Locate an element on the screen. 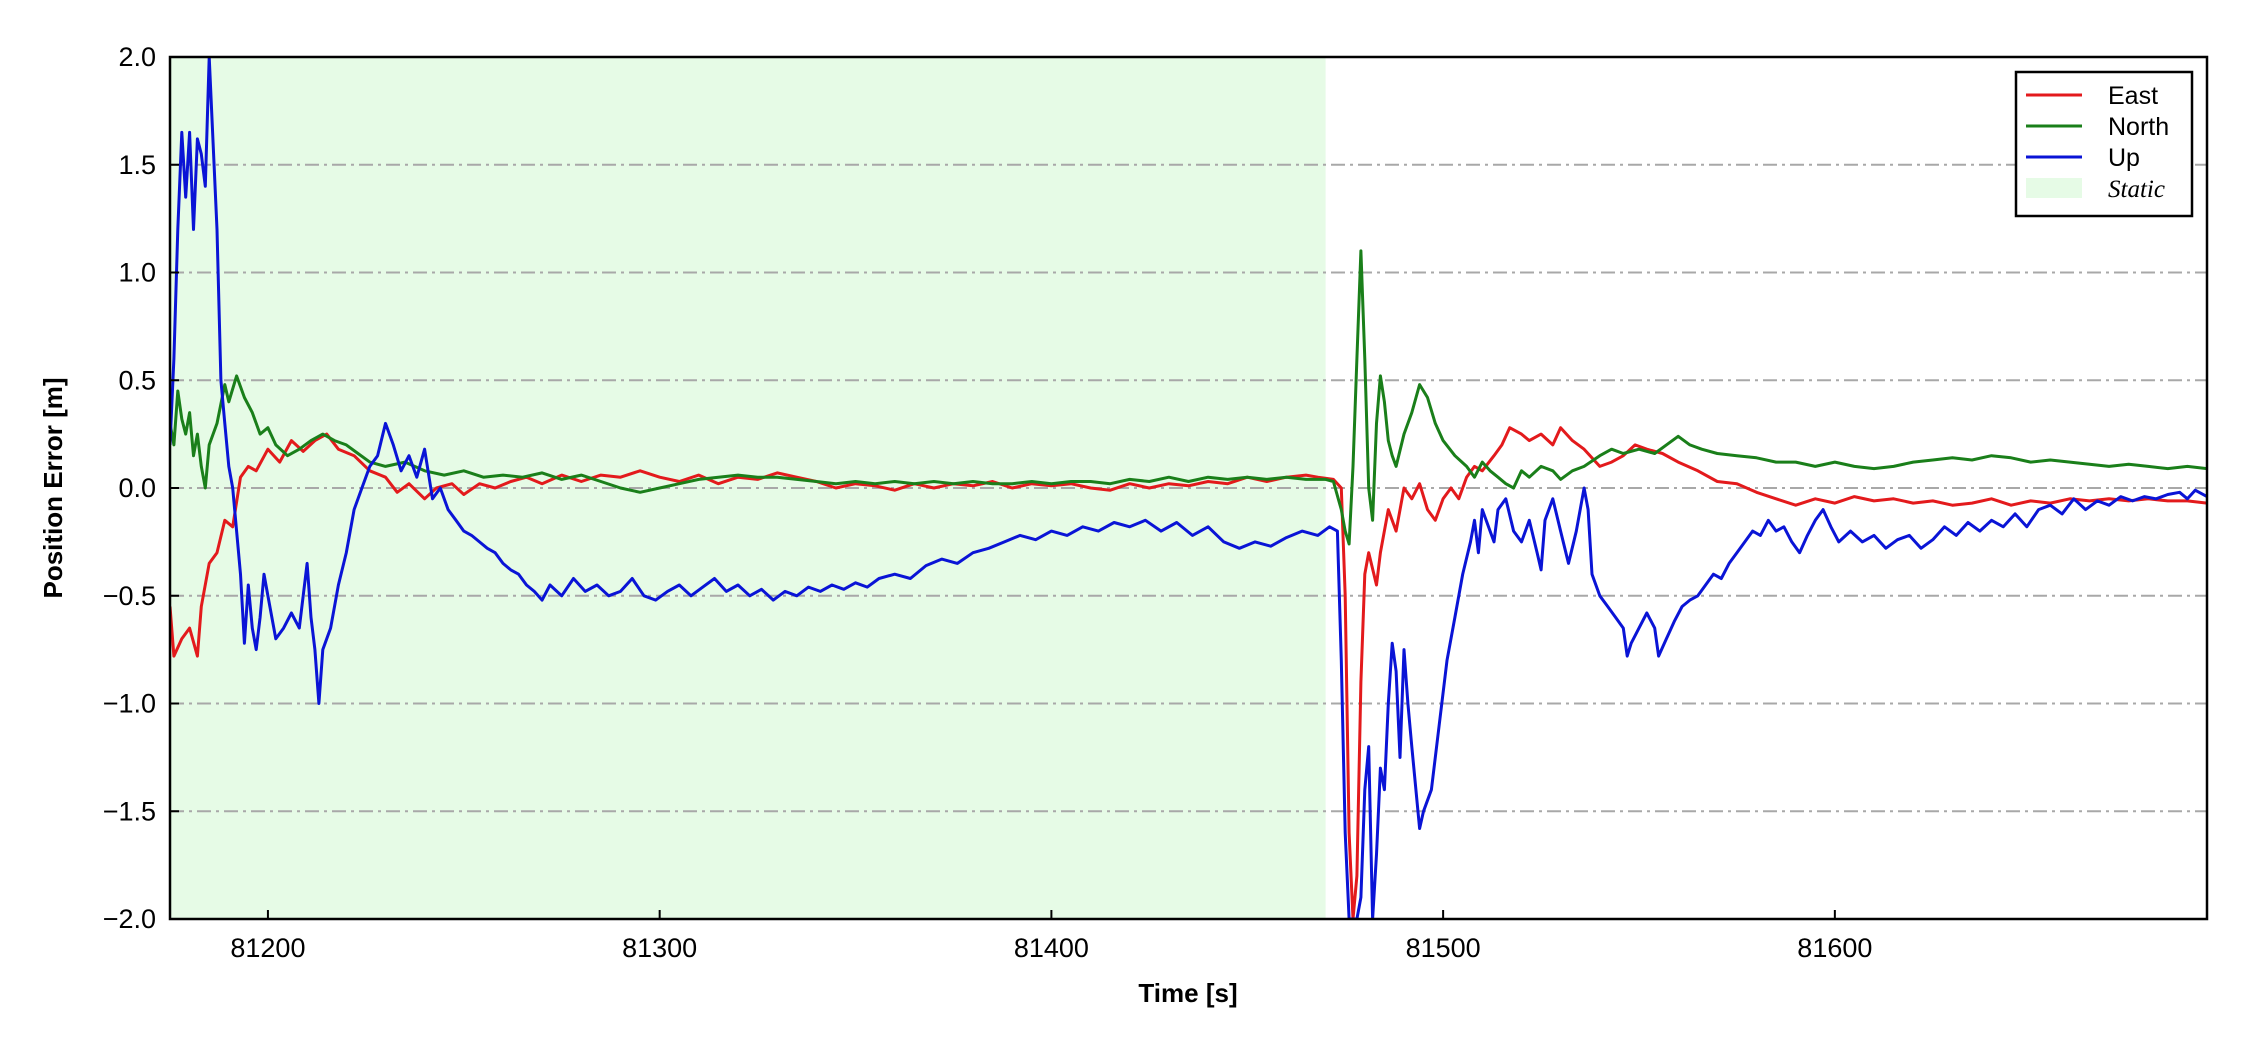  y-tick-label: 1.5 is located at coordinates (137, 165).